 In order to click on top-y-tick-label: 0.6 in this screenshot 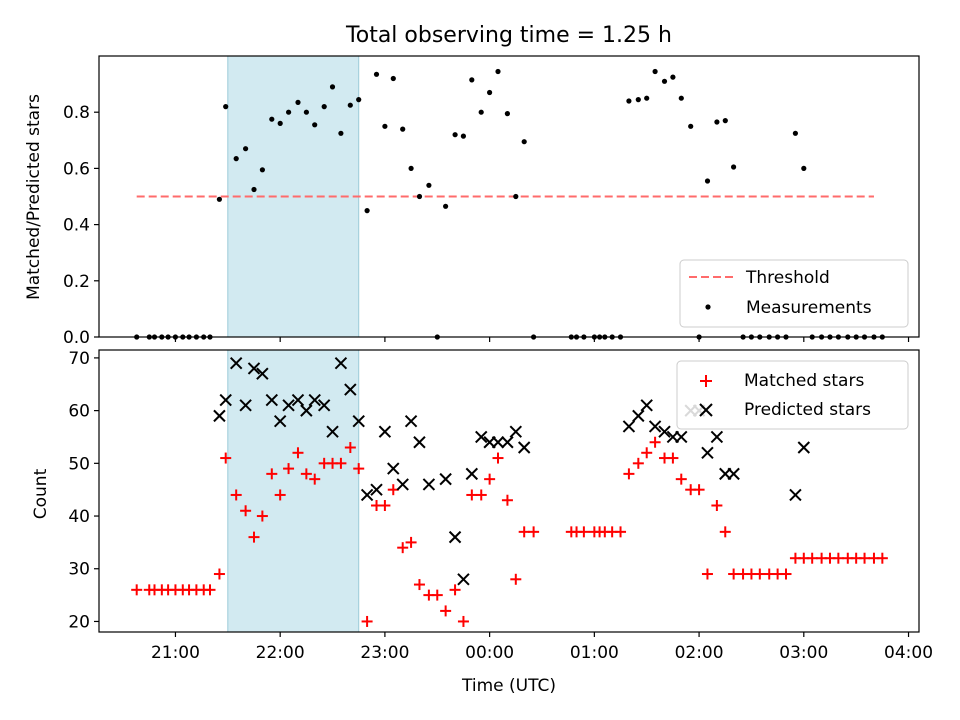, I will do `click(76, 169)`.